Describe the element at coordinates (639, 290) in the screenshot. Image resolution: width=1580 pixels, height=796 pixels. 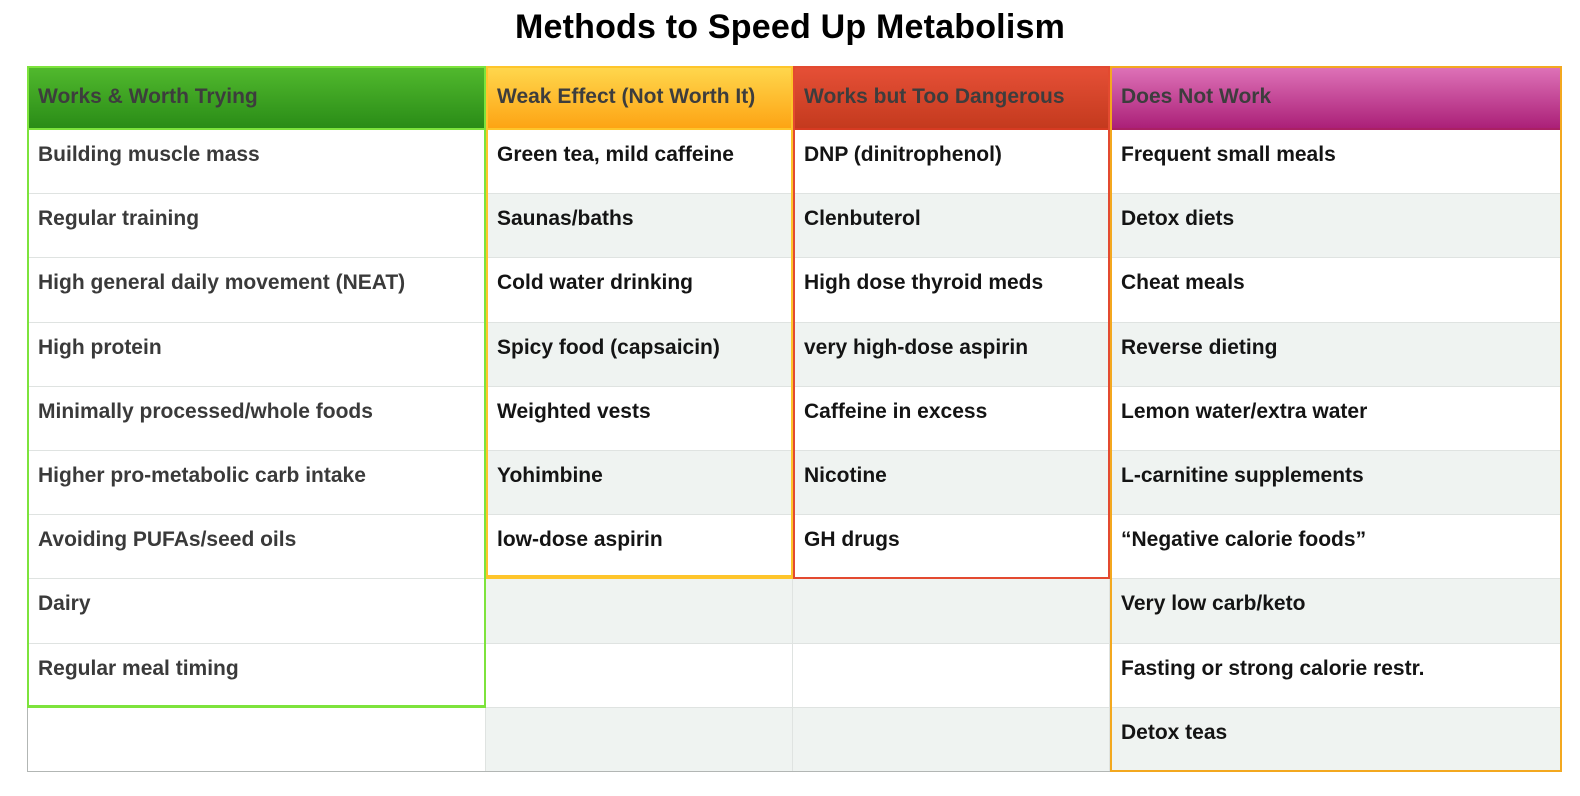
I see `cell-weak-effect-row-3: Cold water drinking` at that location.